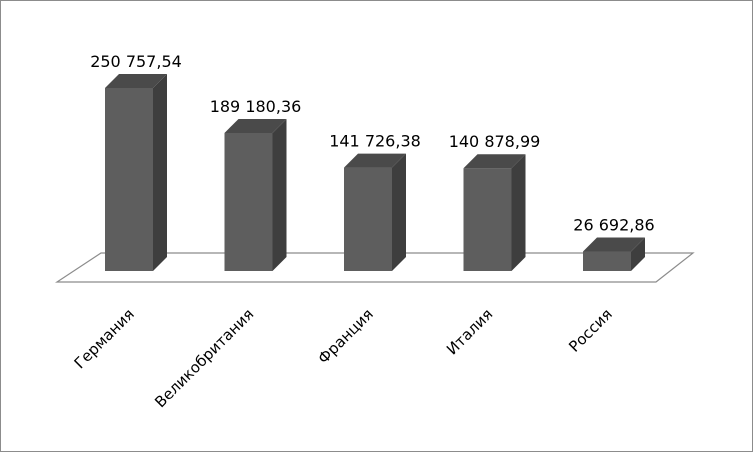 The image size is (753, 452). What do you see at coordinates (469, 331) in the screenshot?
I see `category-label-4: Италия` at bounding box center [469, 331].